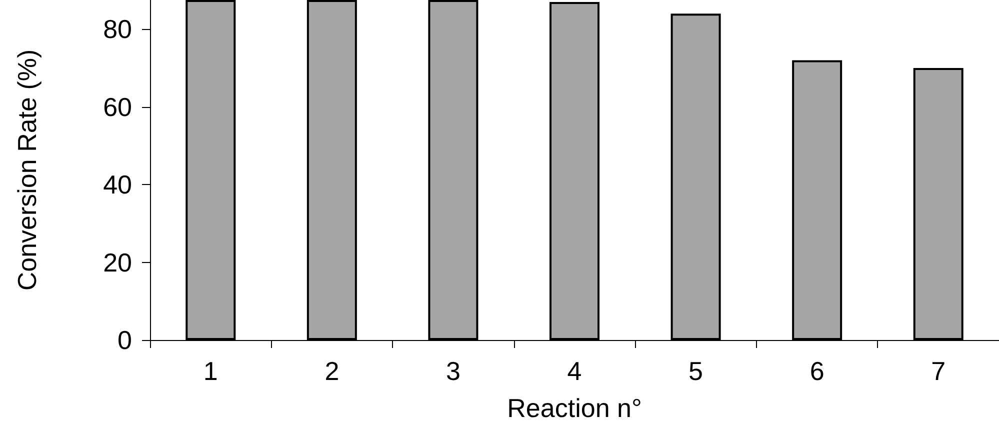  I want to click on y-tick-label: 40, so click(117, 185).